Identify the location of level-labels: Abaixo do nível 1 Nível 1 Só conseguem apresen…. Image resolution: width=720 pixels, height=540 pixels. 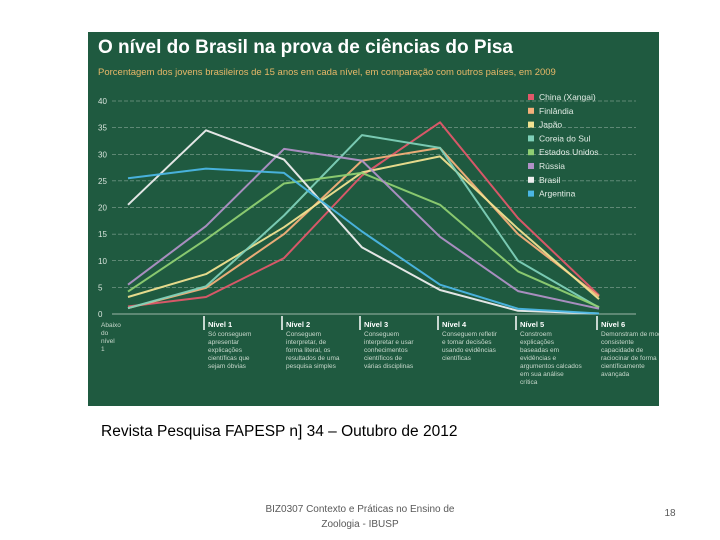
(380, 351).